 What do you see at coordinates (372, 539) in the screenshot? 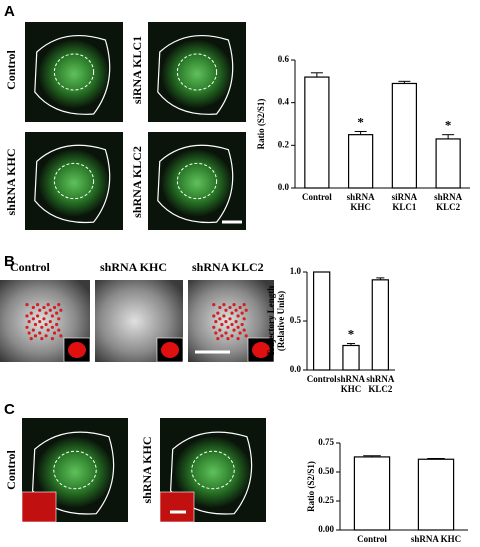
I see `x-tick-label: Control` at bounding box center [372, 539].